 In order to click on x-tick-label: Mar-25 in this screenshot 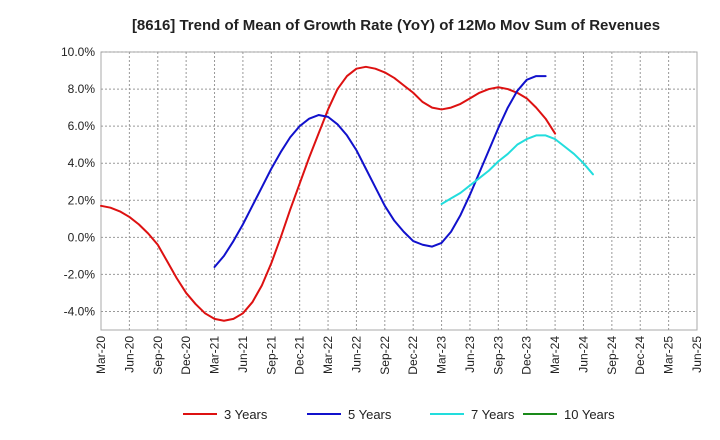, I will do `click(669, 355)`.